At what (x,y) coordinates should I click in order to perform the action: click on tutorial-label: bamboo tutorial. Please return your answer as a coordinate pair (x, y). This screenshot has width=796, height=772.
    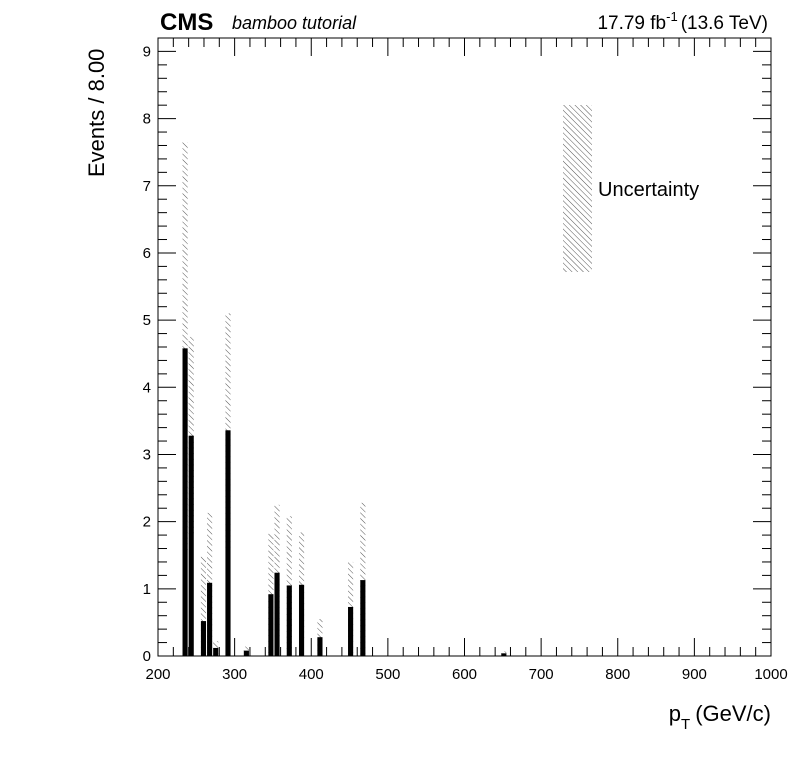
    Looking at the image, I should click on (294, 23).